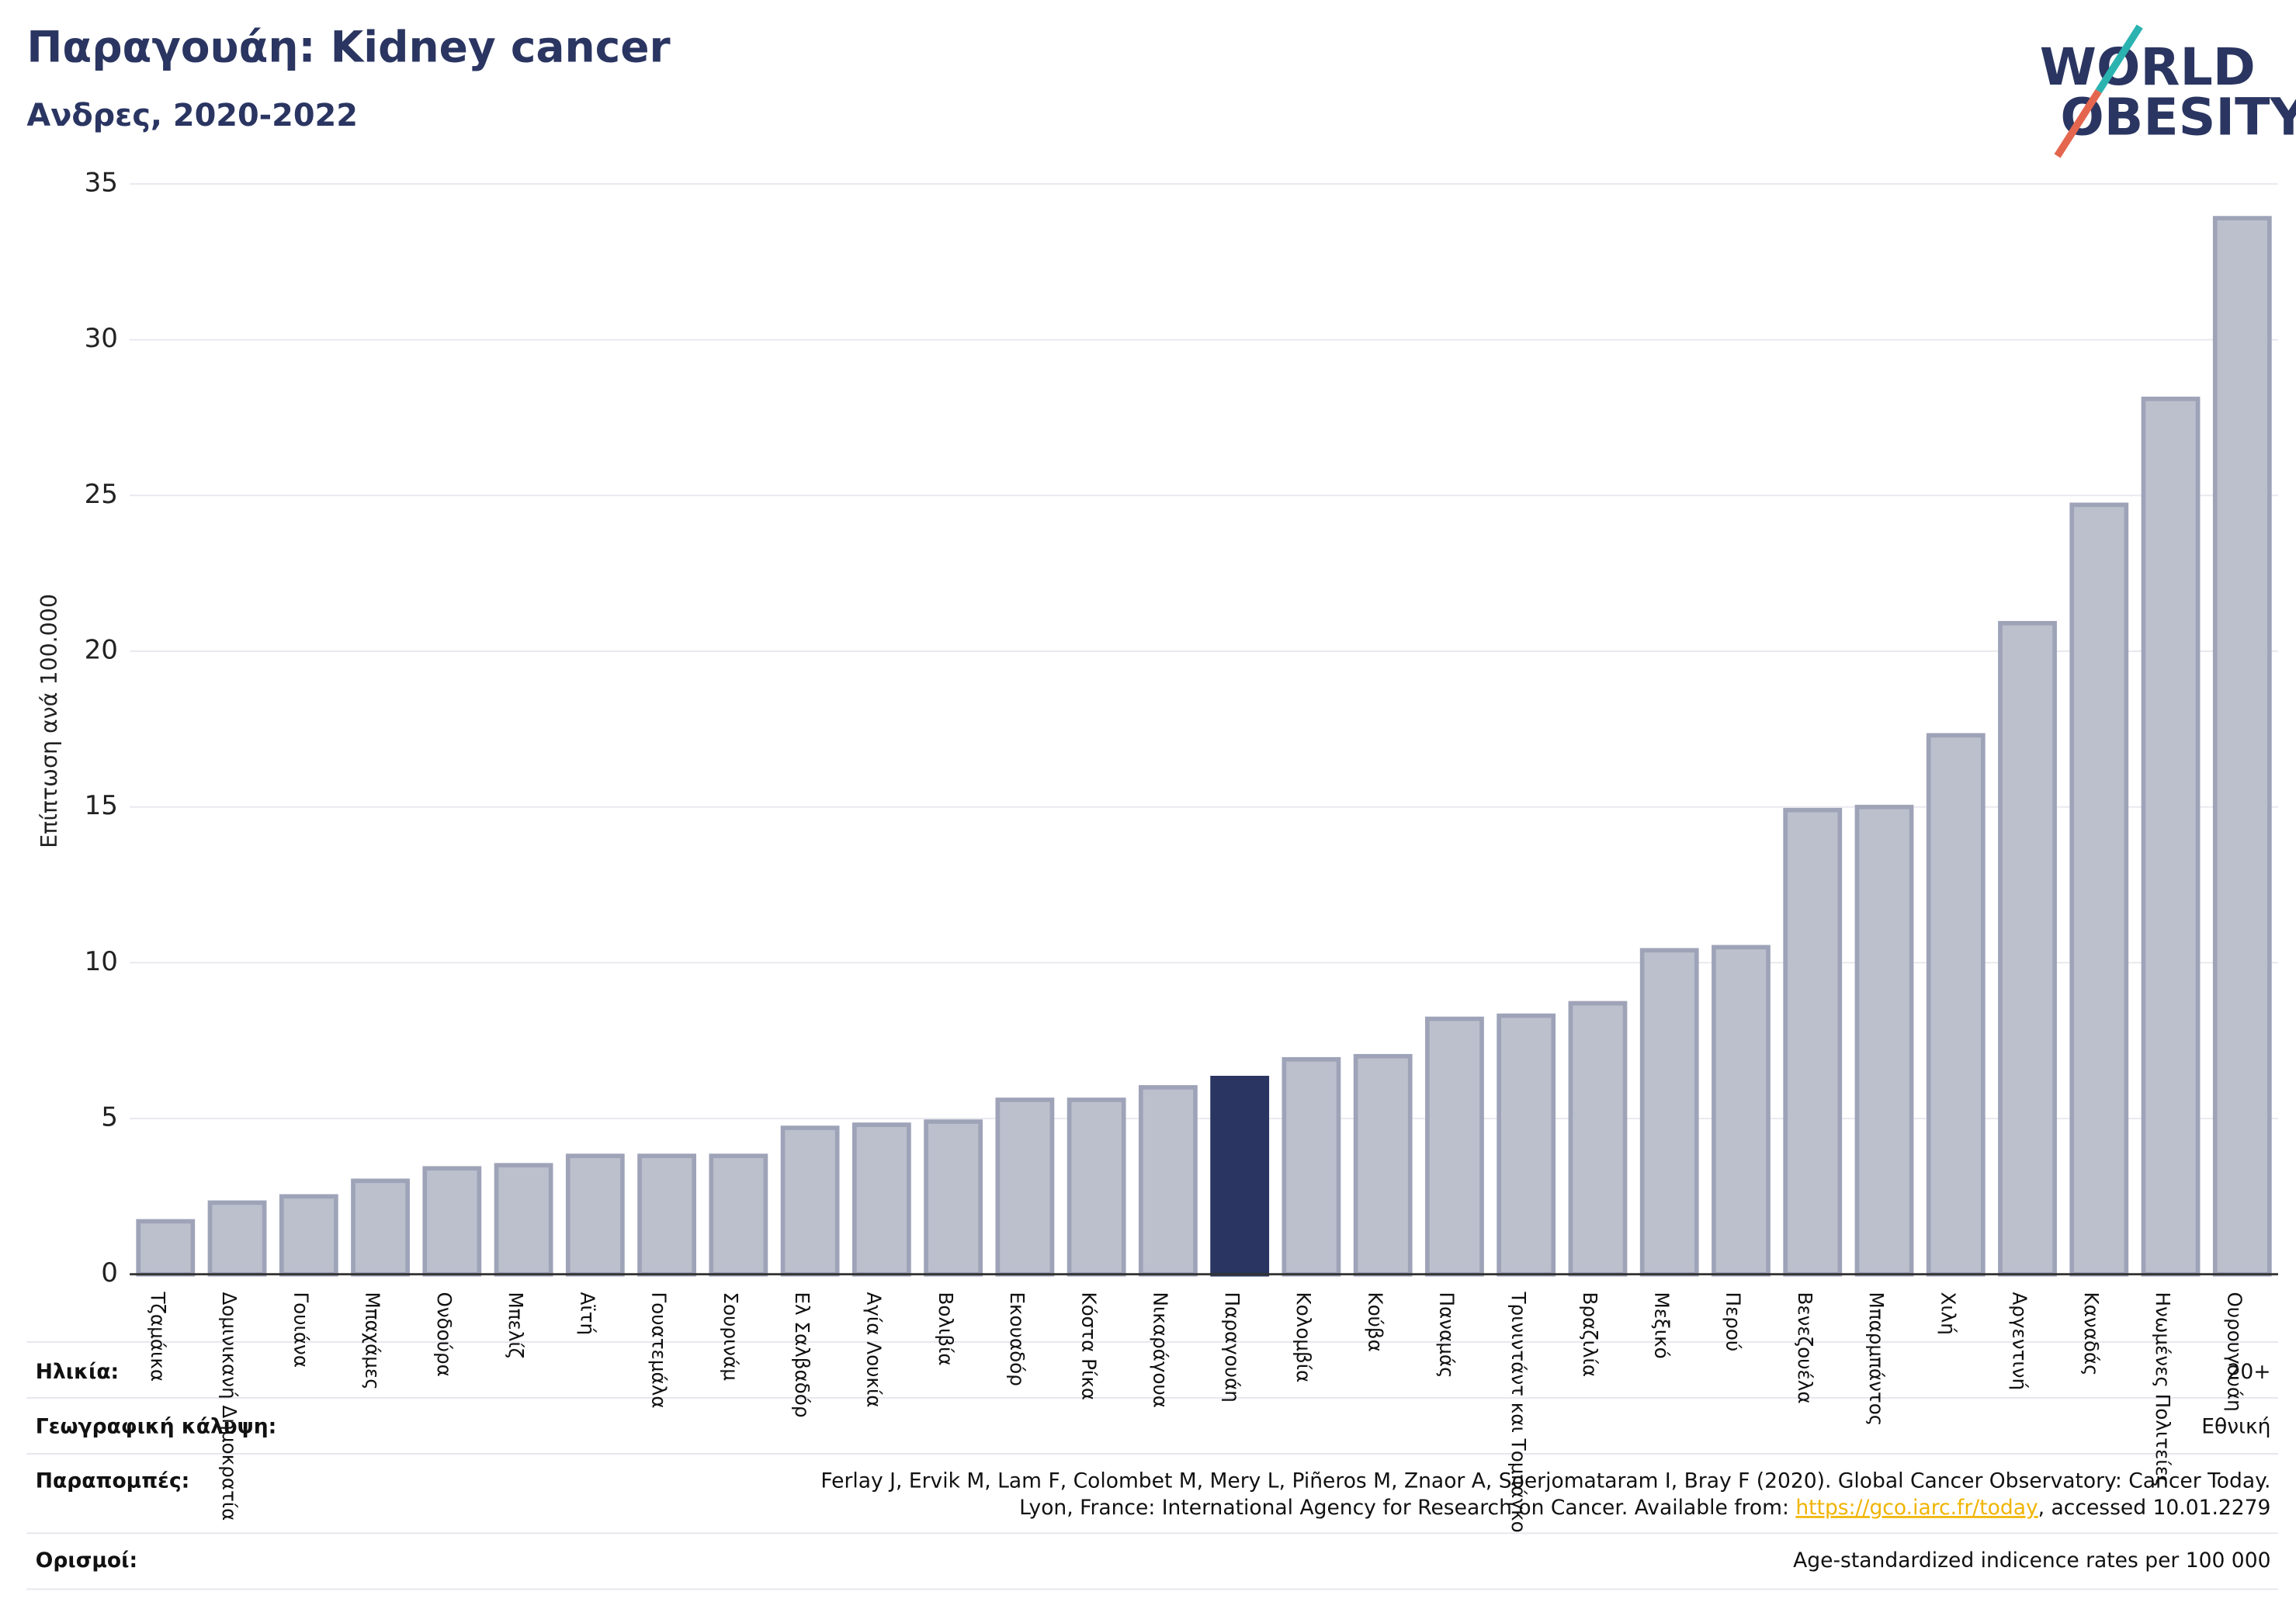 This screenshot has width=2296, height=1623. Describe the element at coordinates (158, 1336) in the screenshot. I see `x-tick-label: Τζαμάικα` at that location.